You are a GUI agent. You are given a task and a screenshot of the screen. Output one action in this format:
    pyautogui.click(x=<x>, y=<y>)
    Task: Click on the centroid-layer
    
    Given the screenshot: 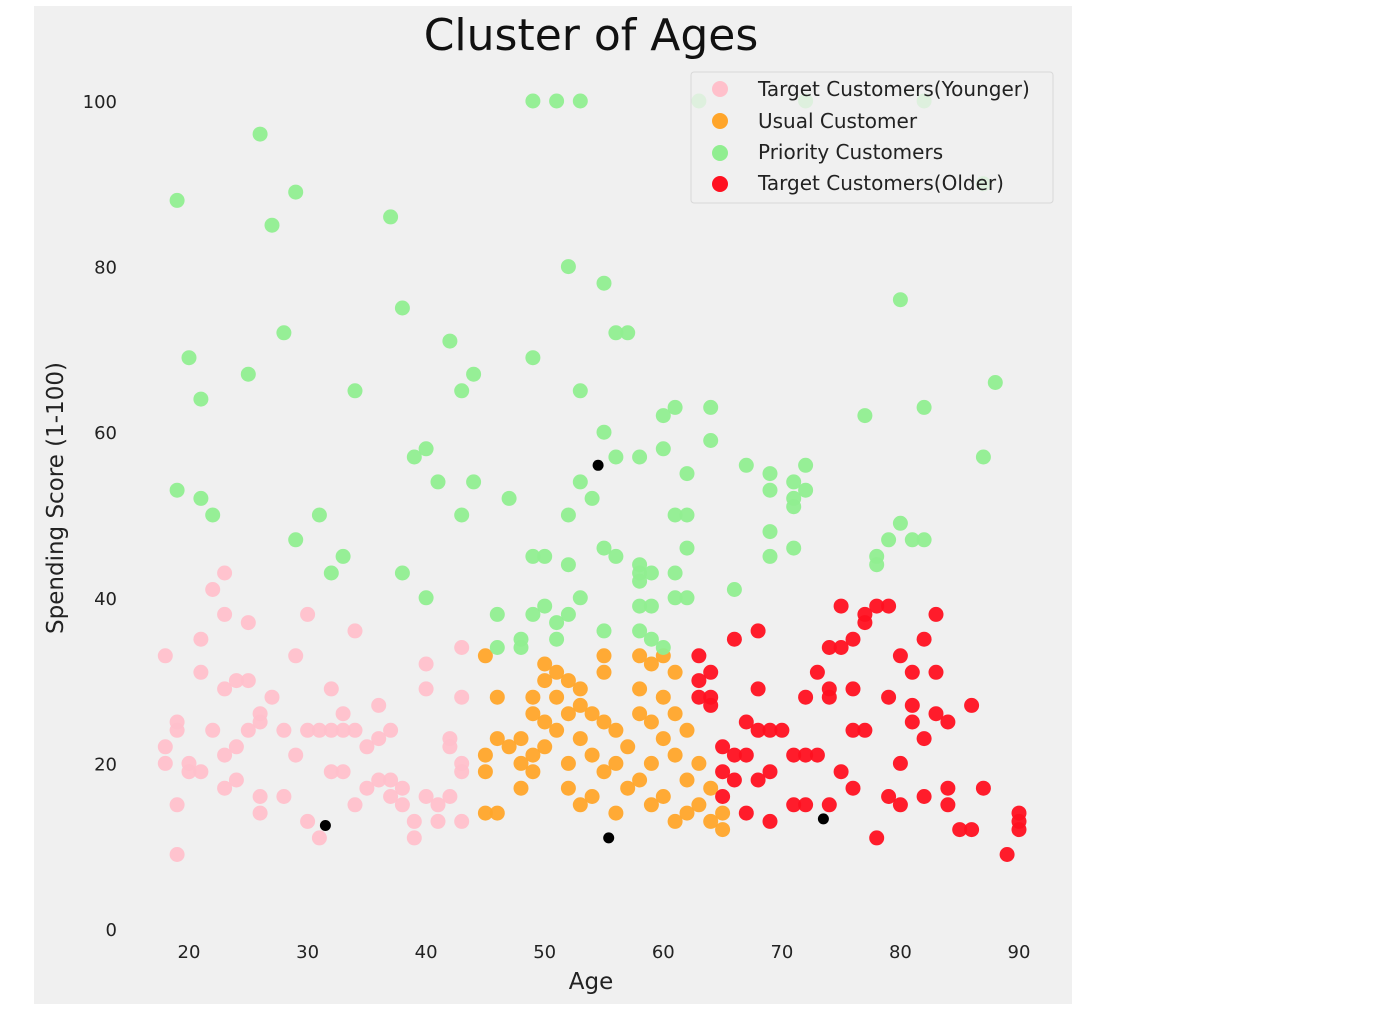 What is the action you would take?
    pyautogui.click(x=574, y=651)
    